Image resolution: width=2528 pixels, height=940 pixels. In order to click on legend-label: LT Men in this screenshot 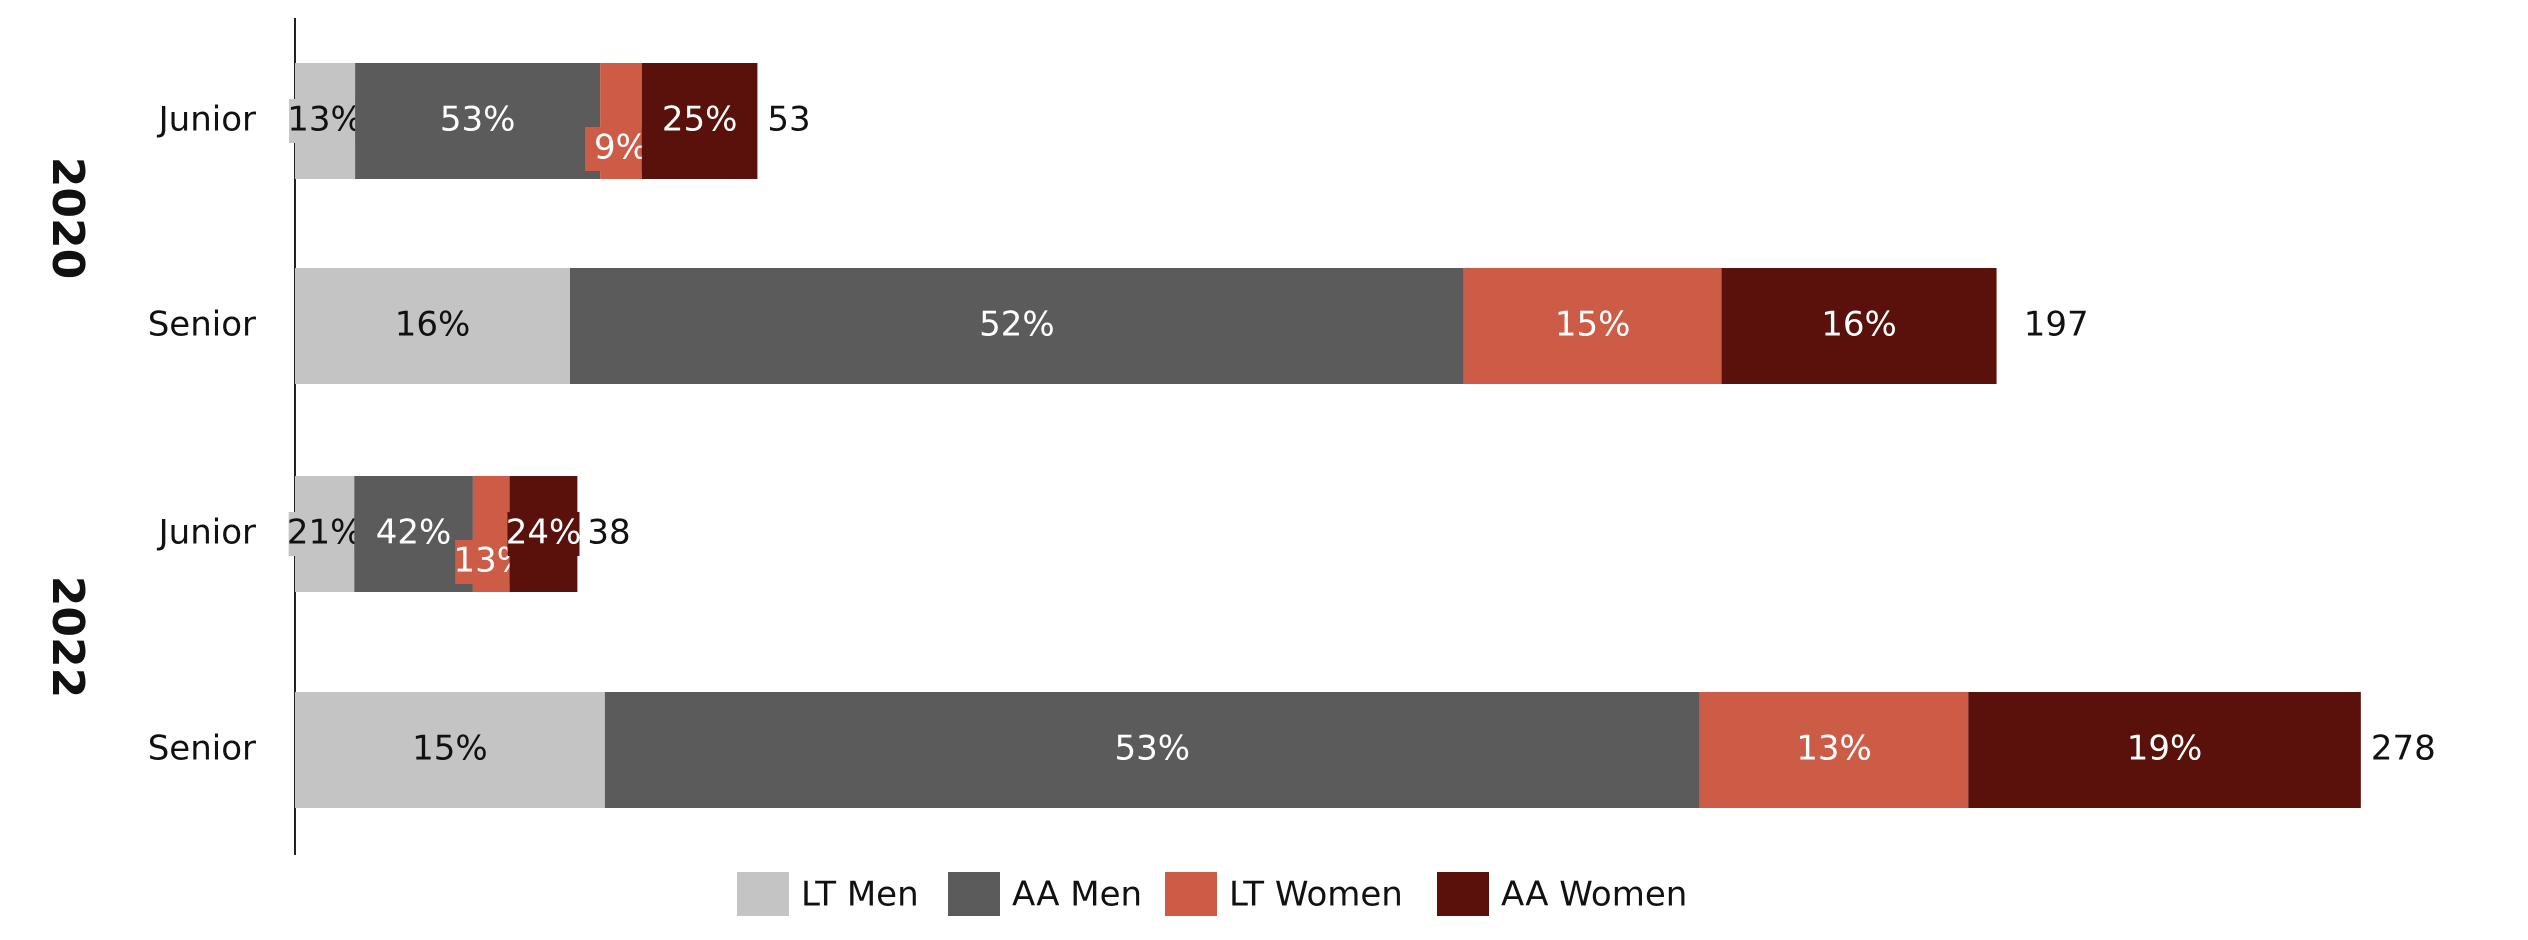, I will do `click(860, 895)`.